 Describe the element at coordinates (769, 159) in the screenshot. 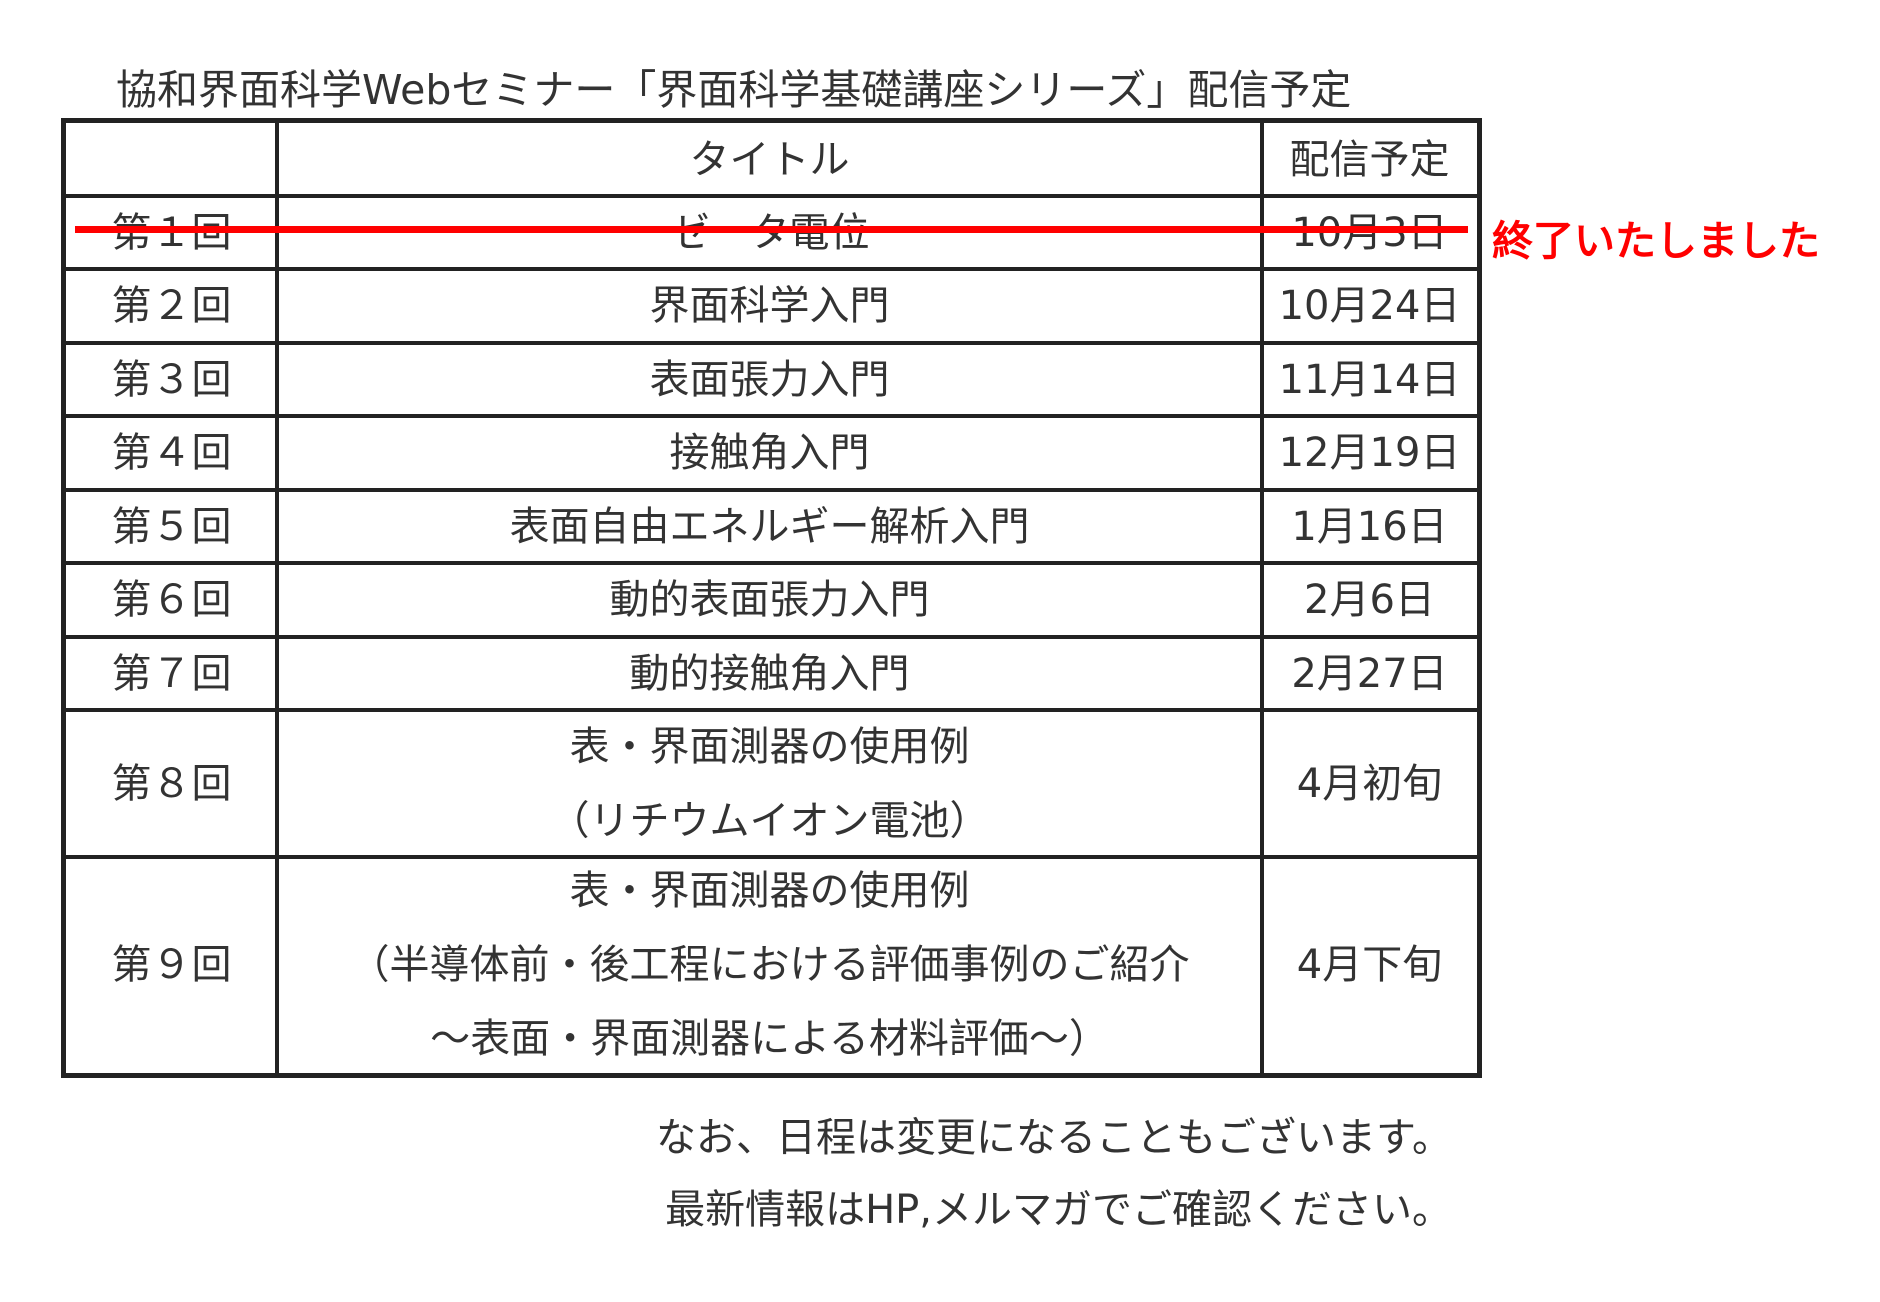

I see `header-cell: タイトル` at that location.